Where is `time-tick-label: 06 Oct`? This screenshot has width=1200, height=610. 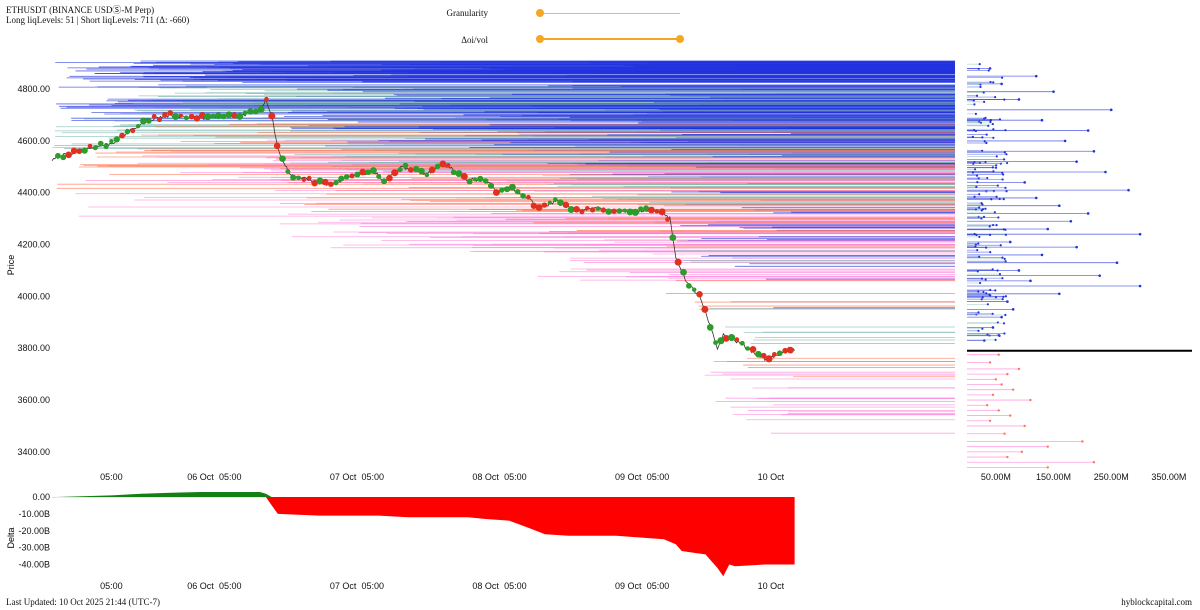 time-tick-label: 06 Oct is located at coordinates (200, 477).